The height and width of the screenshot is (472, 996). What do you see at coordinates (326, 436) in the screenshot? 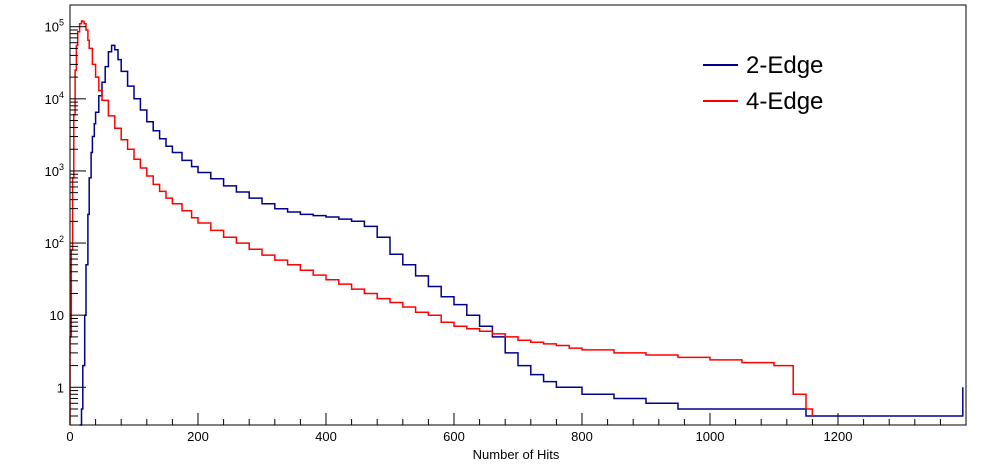
I see `x-tick-label: 400` at bounding box center [326, 436].